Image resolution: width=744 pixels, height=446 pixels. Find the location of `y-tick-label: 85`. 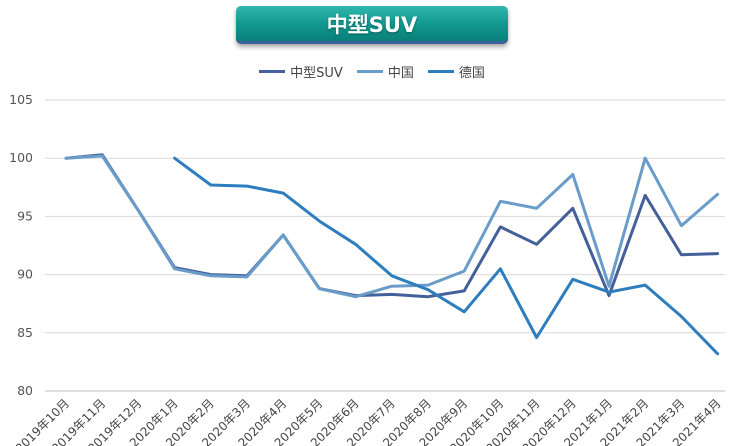

y-tick-label: 85 is located at coordinates (25, 332).